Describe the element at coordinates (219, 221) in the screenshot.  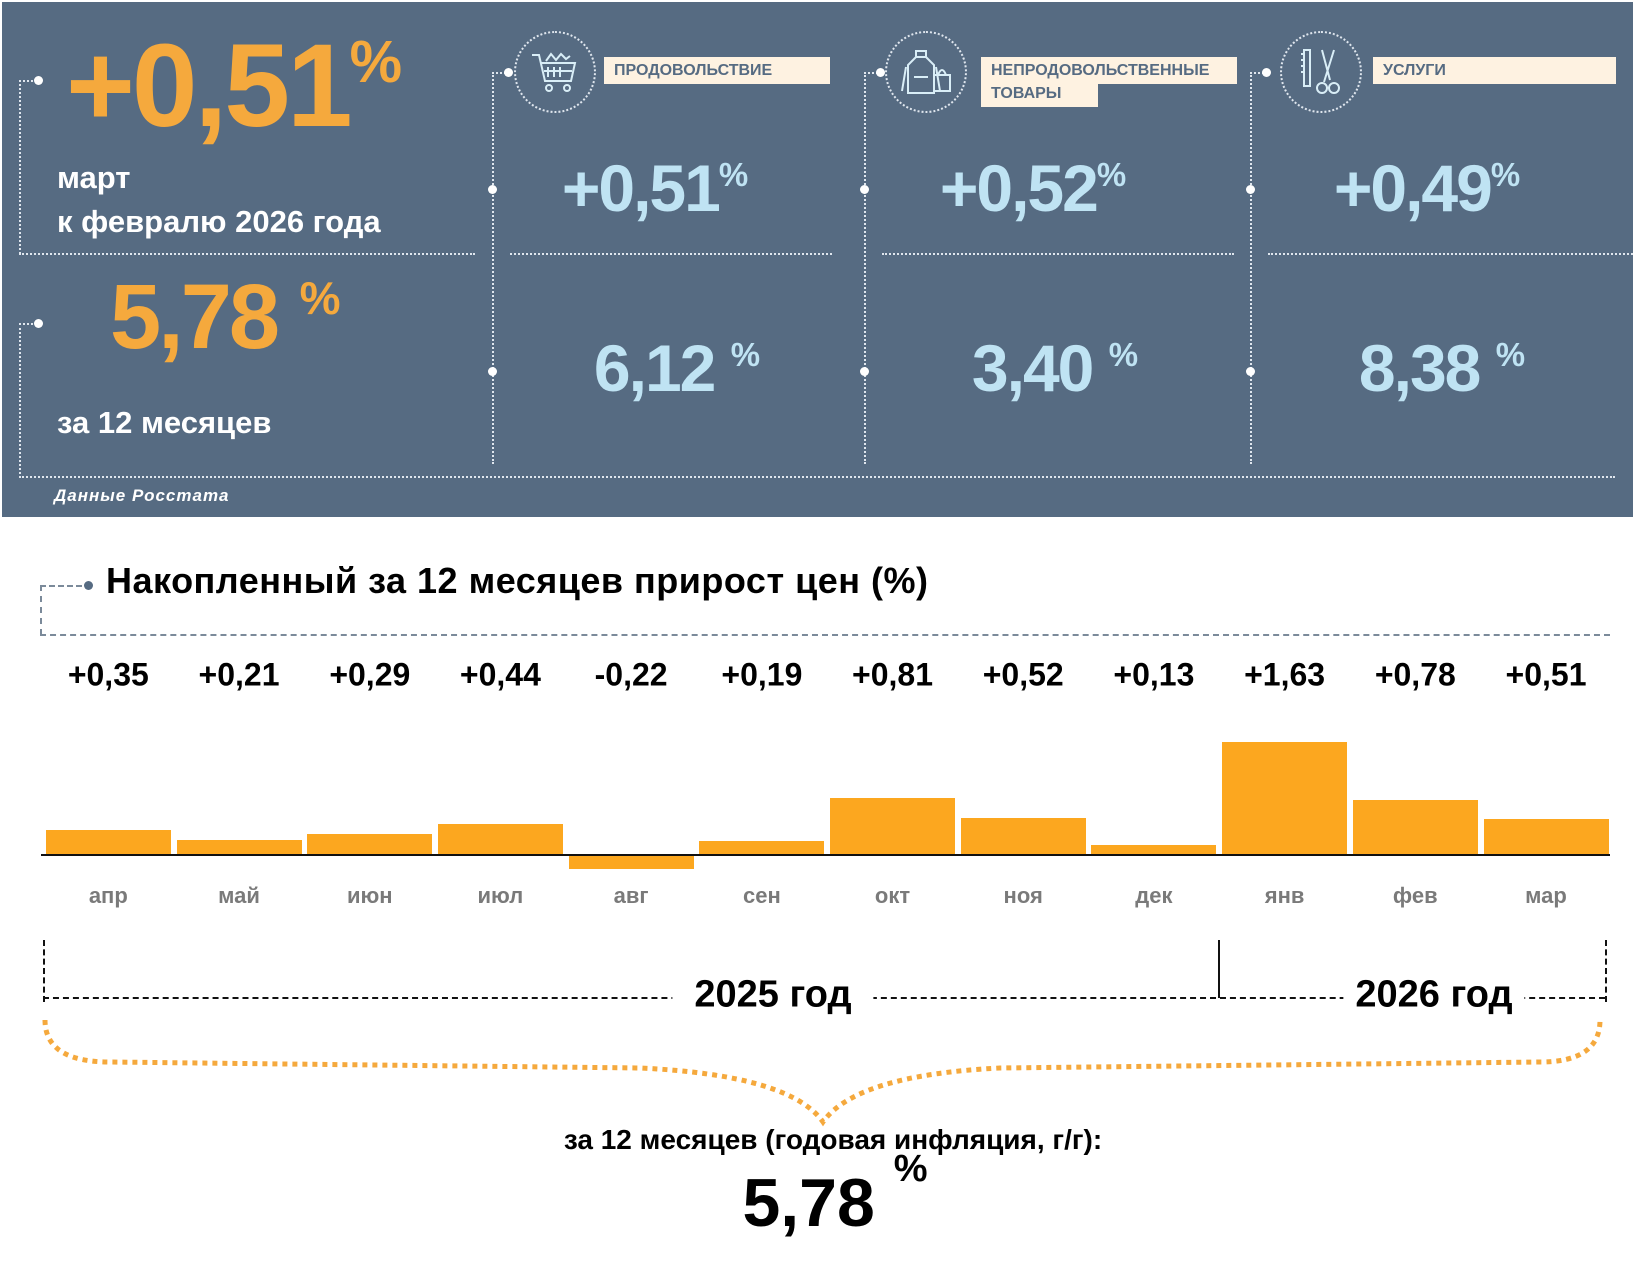
I see `monthly-caption-line2: к февралю 2026 года` at that location.